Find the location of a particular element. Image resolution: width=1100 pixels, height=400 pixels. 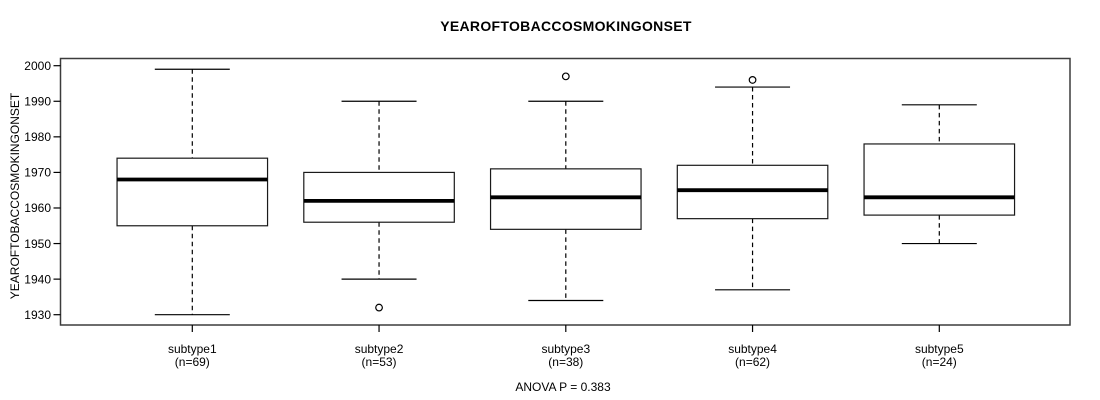

x-tick-label: subtype5 is located at coordinates (939, 349).